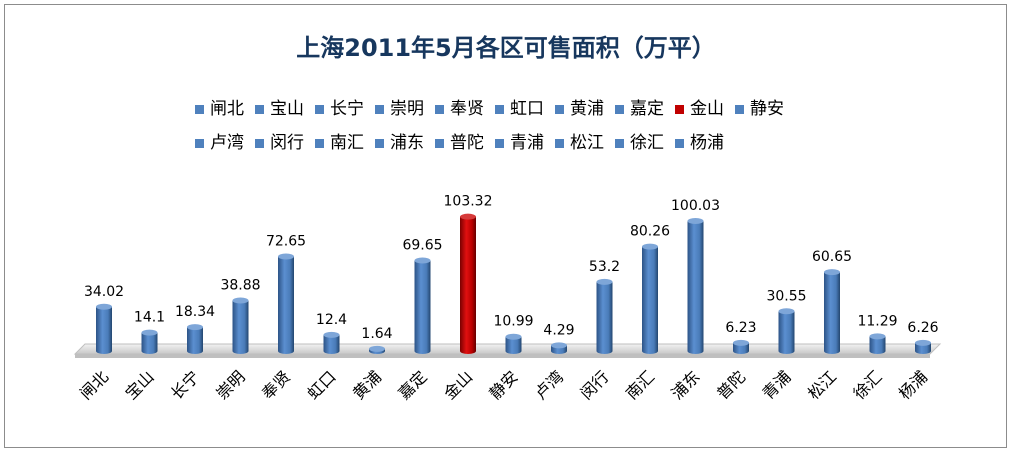  What do you see at coordinates (347, 143) in the screenshot?
I see `legend-label: 南汇` at bounding box center [347, 143].